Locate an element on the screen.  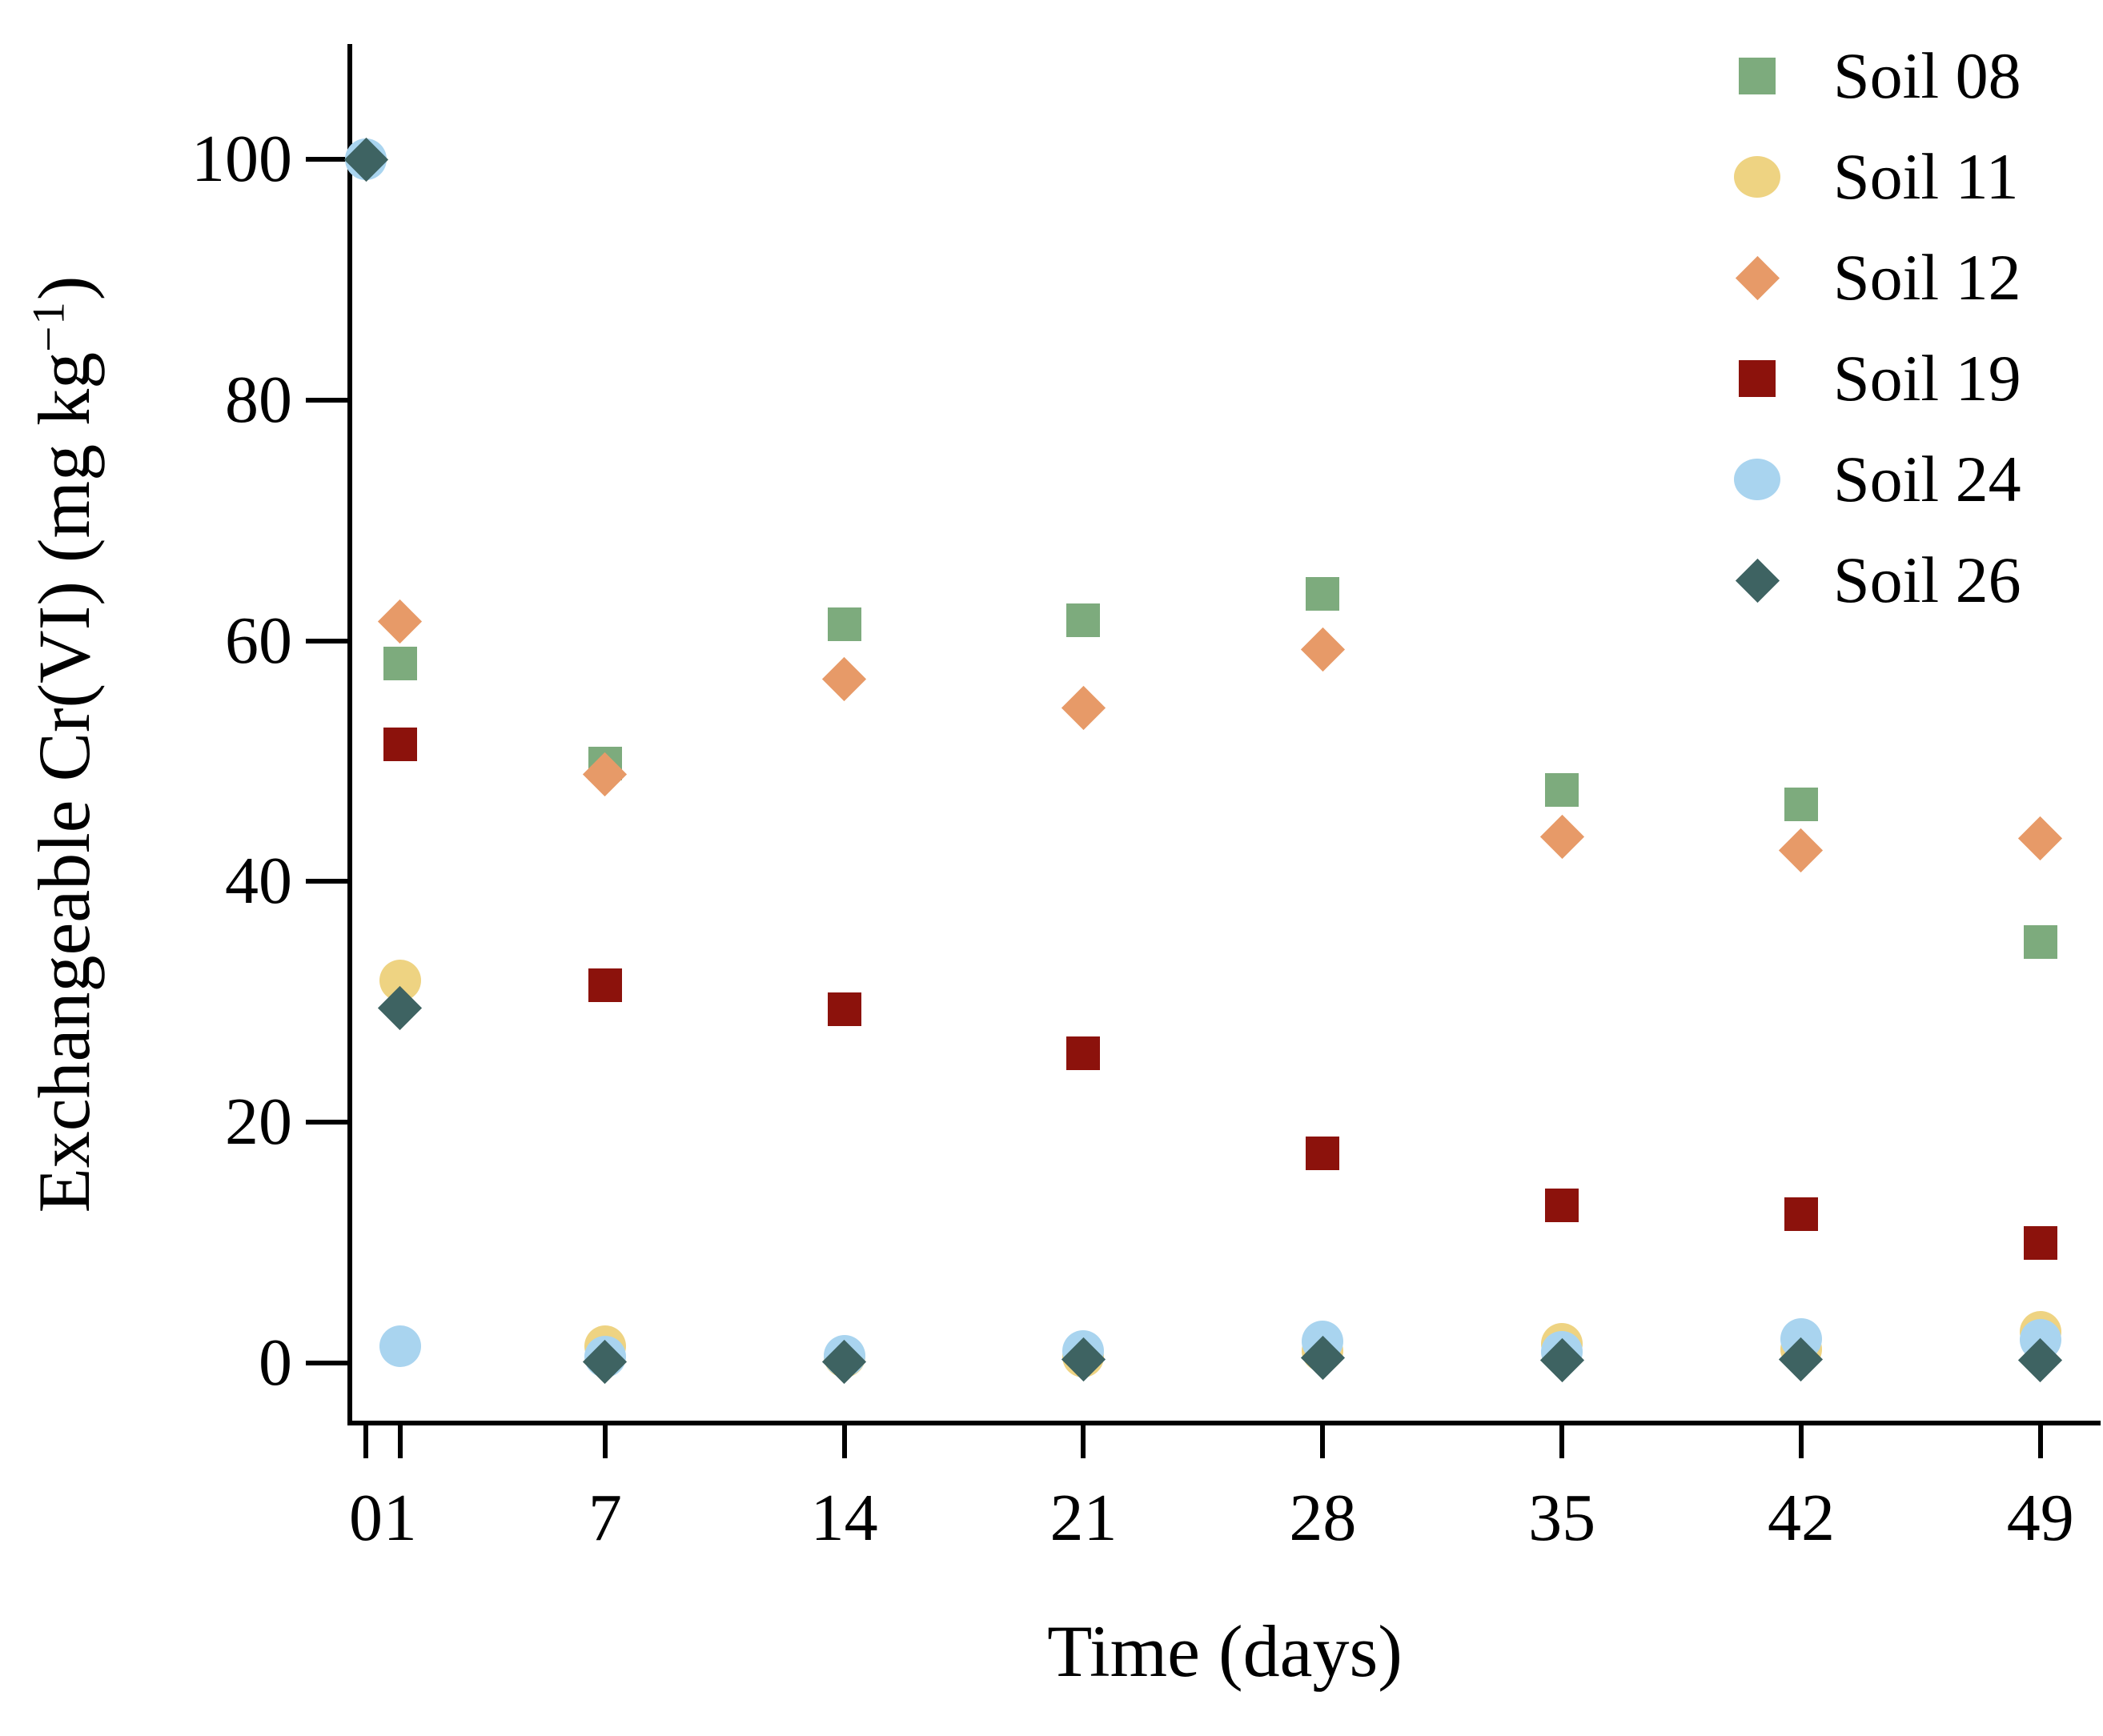
x-tick-label: 28 is located at coordinates (1323, 1518).